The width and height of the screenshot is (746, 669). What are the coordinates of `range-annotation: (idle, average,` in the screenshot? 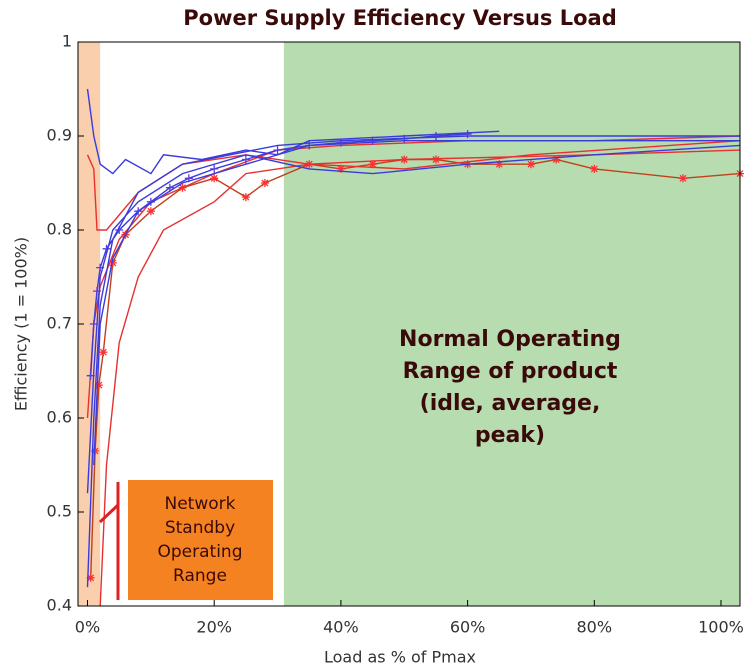 It's located at (510, 403).